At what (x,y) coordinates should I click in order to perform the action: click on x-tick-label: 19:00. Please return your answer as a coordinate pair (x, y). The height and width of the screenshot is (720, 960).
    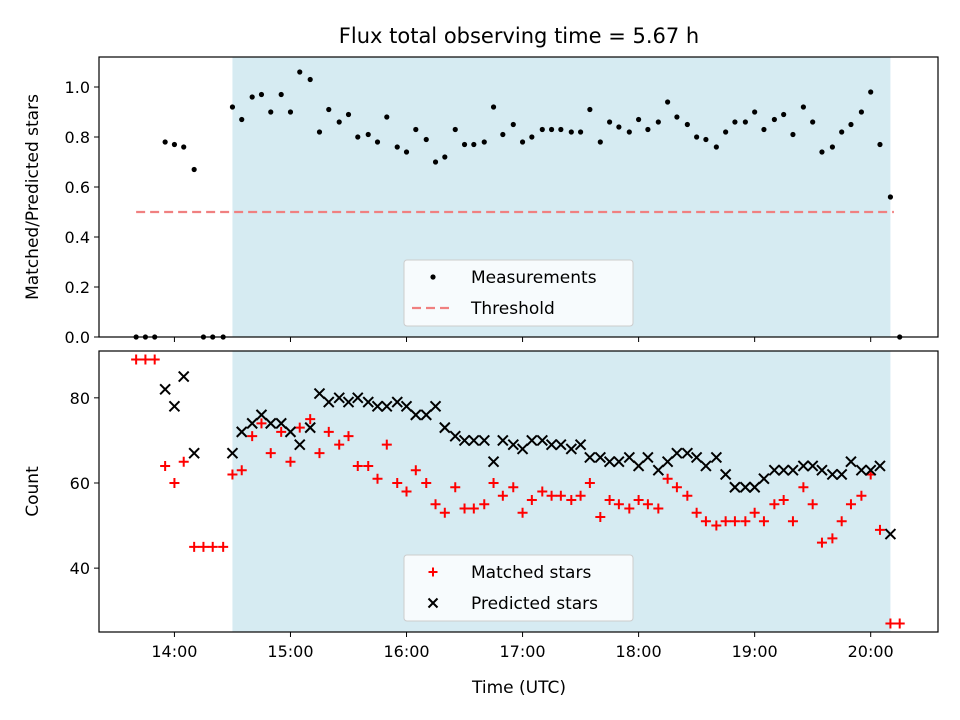
    Looking at the image, I should click on (755, 651).